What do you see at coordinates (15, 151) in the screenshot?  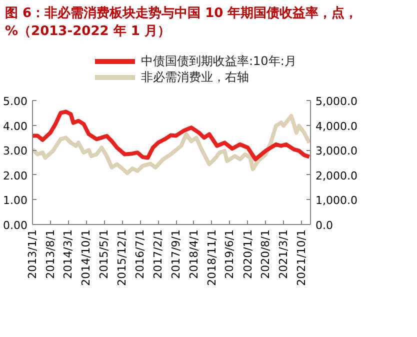 I see `y-tick-label: 3.00` at bounding box center [15, 151].